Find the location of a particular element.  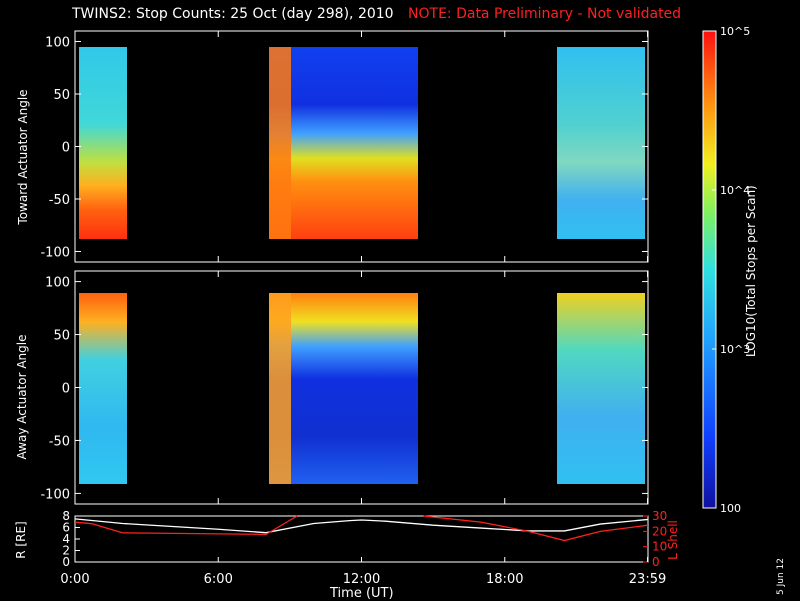

date-stamp: 5 Jun 12 is located at coordinates (781, 576).